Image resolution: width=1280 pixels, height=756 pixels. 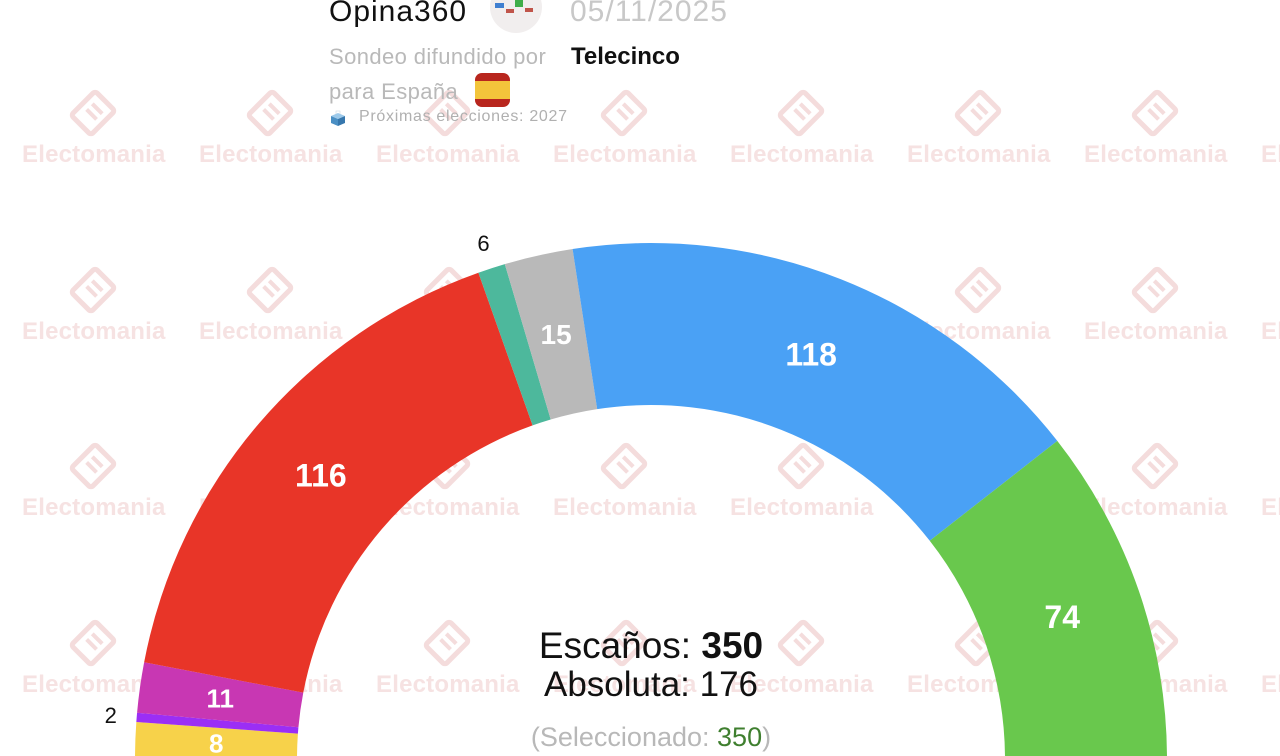 I want to click on seat-label-gray: 15, so click(x=556, y=334).